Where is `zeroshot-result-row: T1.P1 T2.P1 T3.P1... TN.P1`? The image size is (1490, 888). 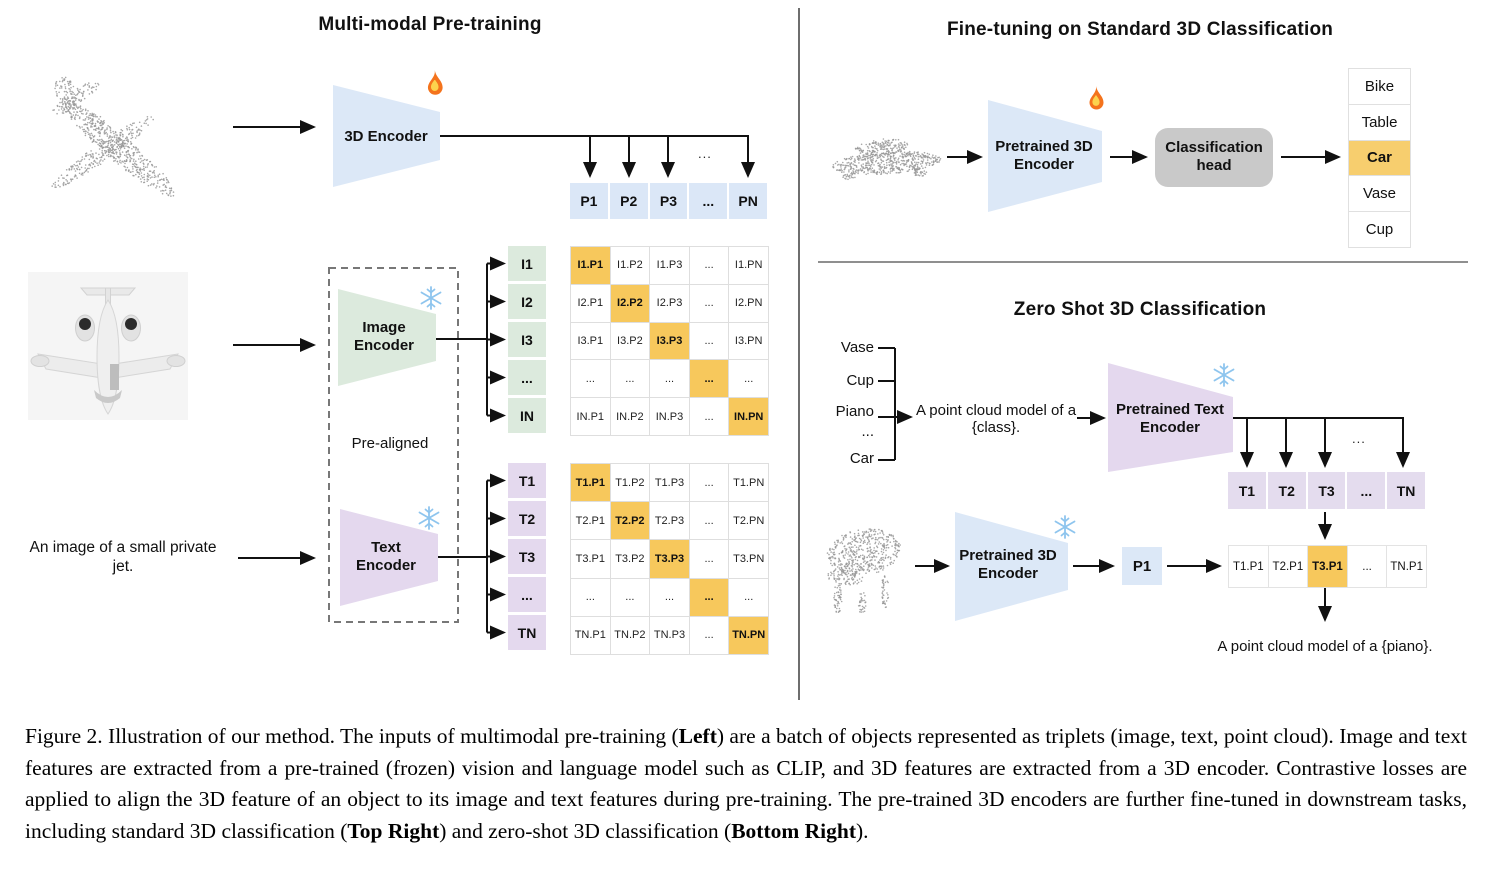 zeroshot-result-row: T1.P1 T2.P1 T3.P1... TN.P1 is located at coordinates (1327, 566).